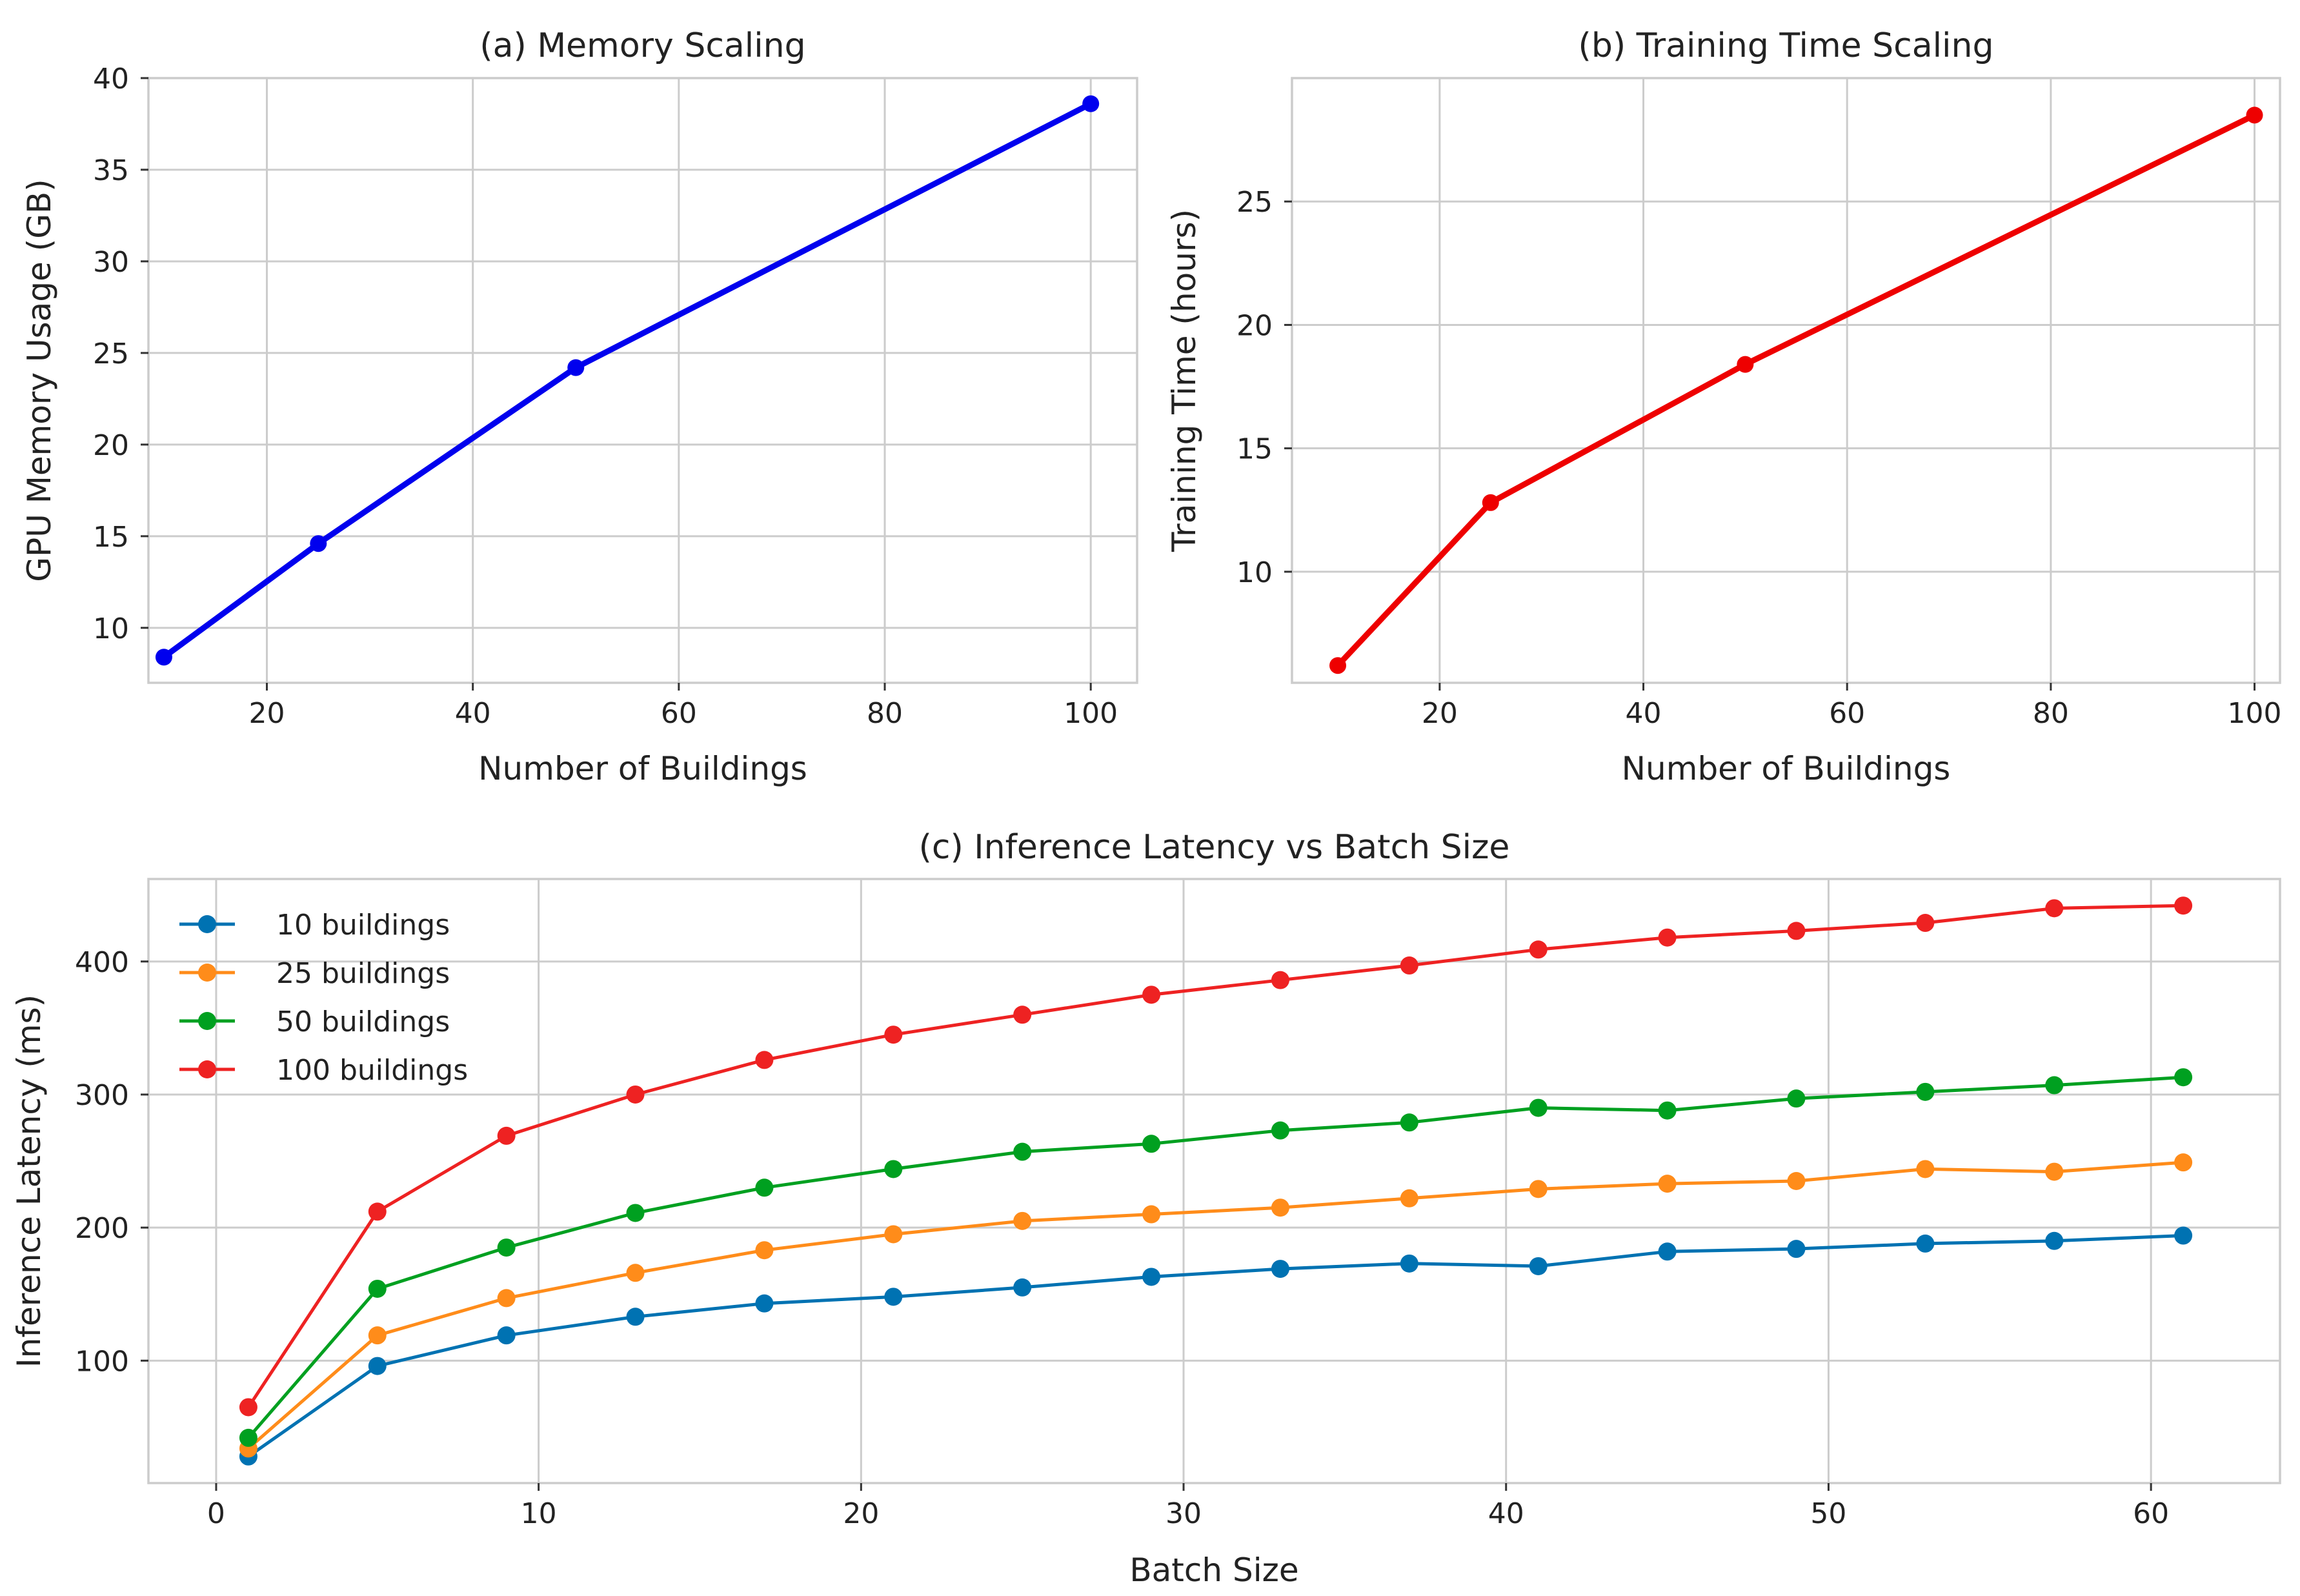  Describe the element at coordinates (39, 380) in the screenshot. I see `y-axis-label: GPU Memory Usage (GB)` at that location.